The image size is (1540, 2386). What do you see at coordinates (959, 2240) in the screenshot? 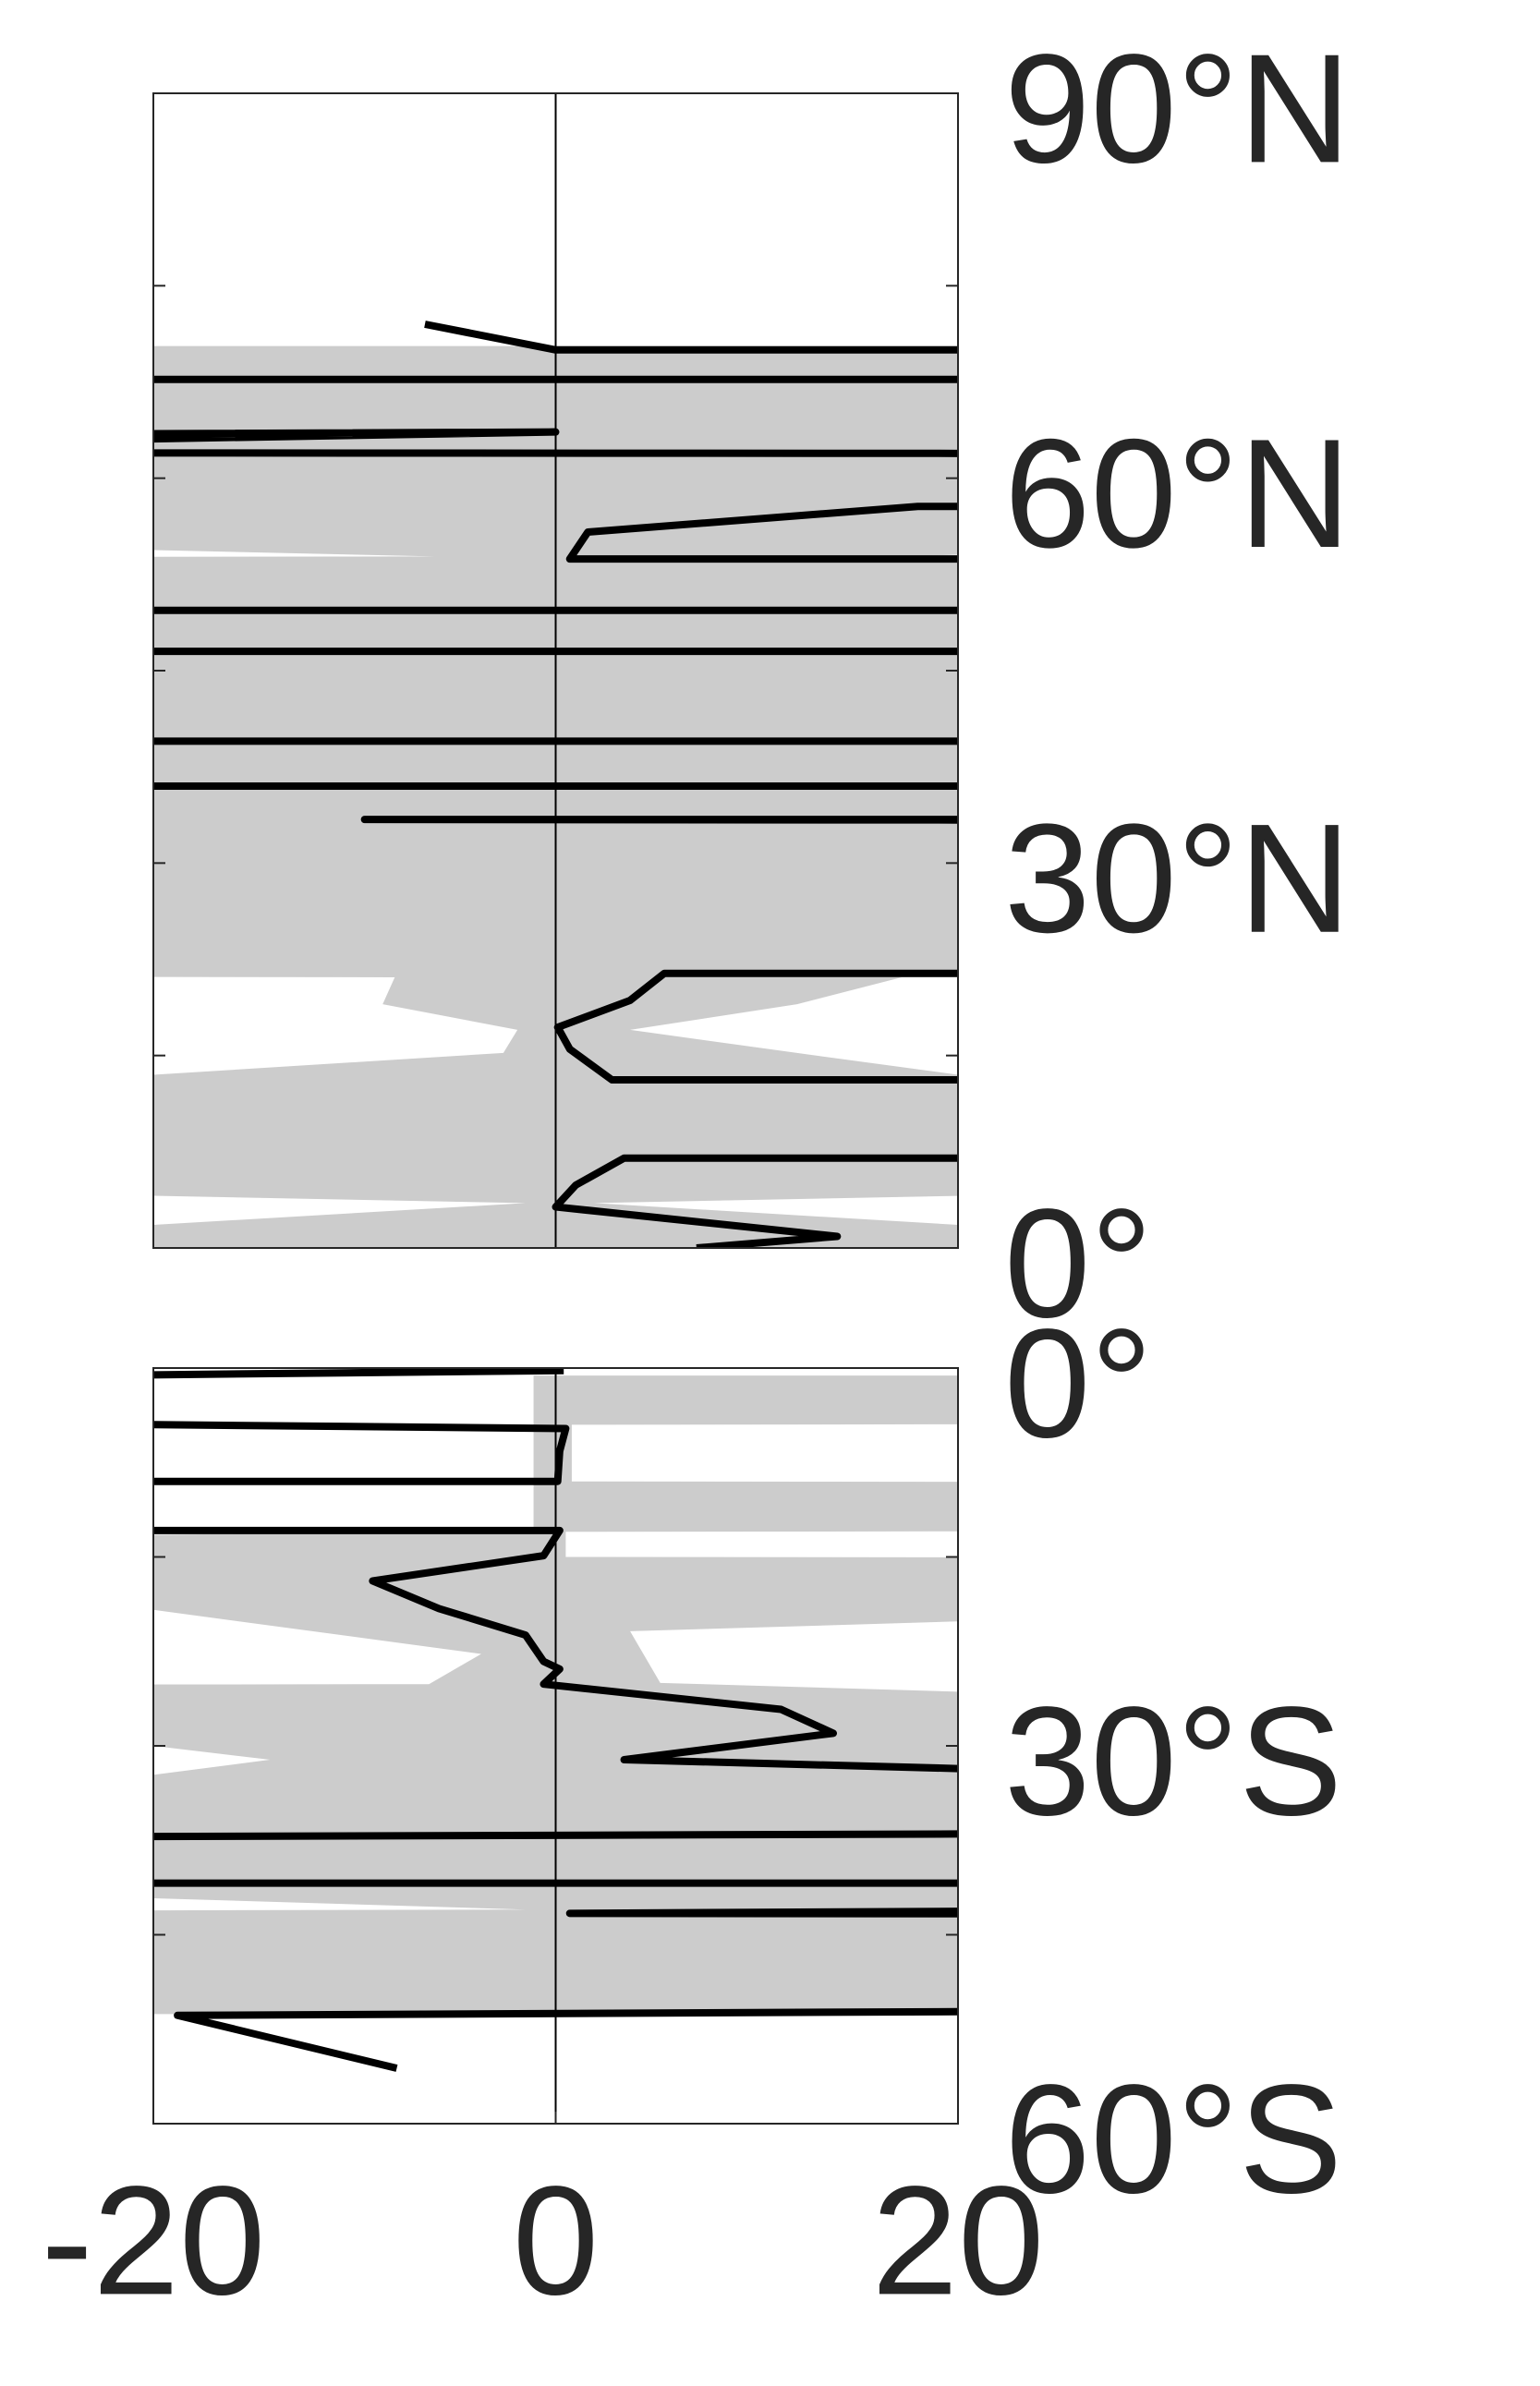
I see `x-tick-label: 20` at bounding box center [959, 2240].